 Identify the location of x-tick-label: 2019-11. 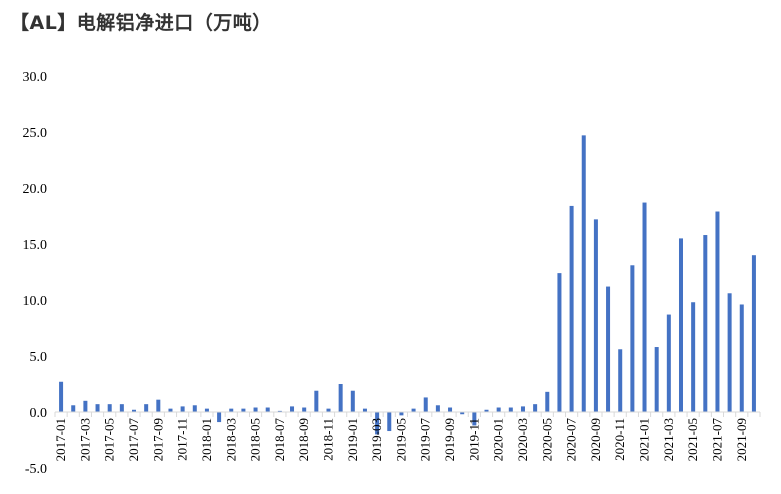
(473, 439).